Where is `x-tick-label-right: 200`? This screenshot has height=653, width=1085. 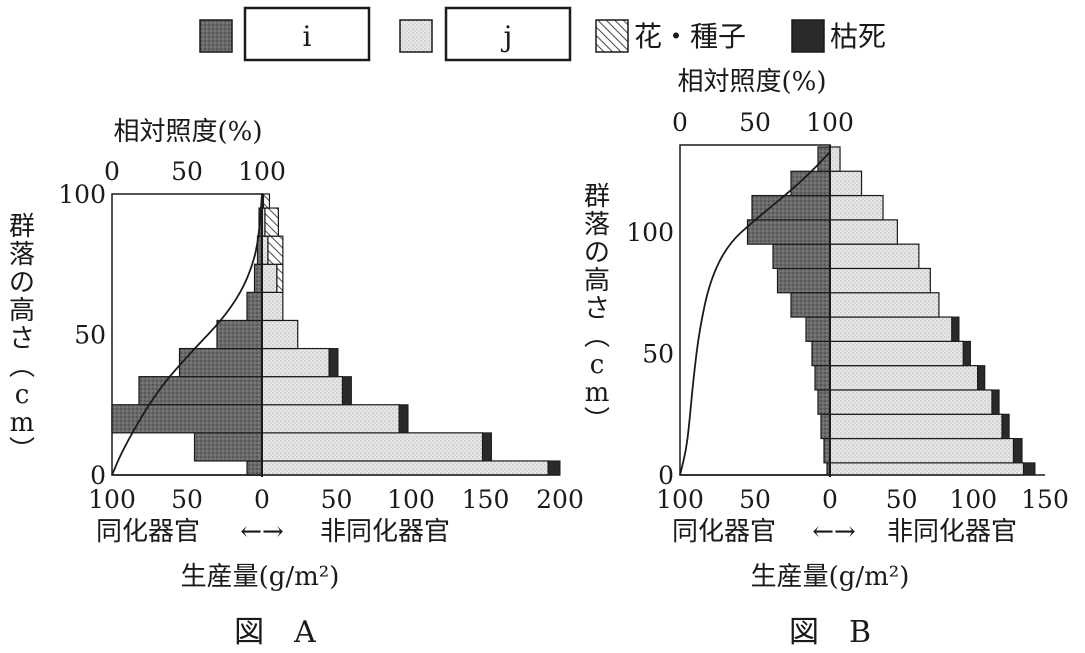
x-tick-label-right: 200 is located at coordinates (560, 499).